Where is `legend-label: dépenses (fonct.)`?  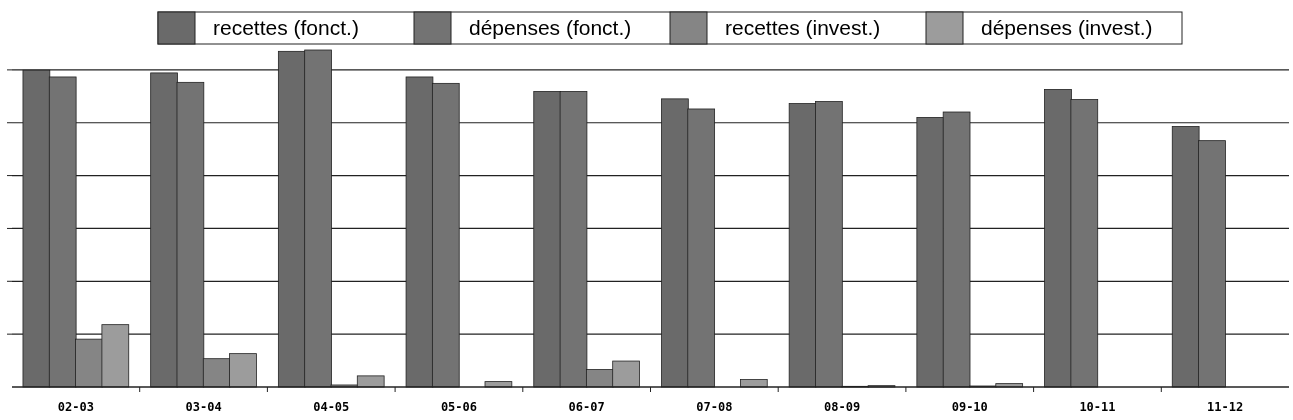 legend-label: dépenses (fonct.) is located at coordinates (550, 27).